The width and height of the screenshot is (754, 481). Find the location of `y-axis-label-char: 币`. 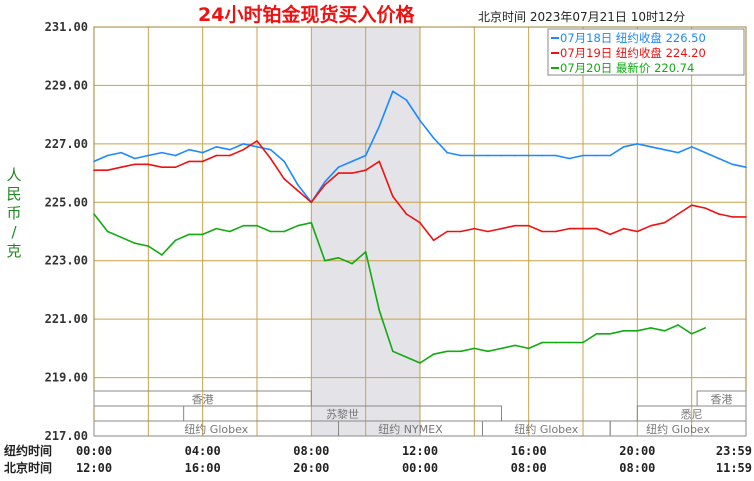

y-axis-label-char: 币 is located at coordinates (13, 213).